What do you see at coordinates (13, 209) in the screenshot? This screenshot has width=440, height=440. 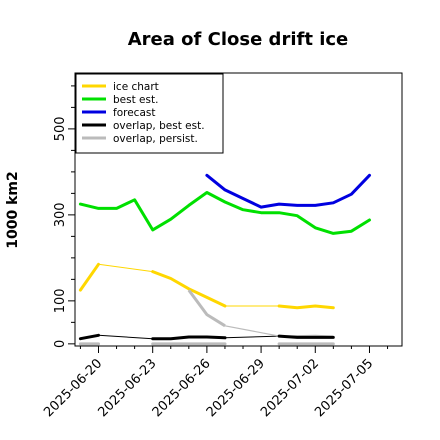 I see `y-axis-label: 1000 km2` at bounding box center [13, 209].